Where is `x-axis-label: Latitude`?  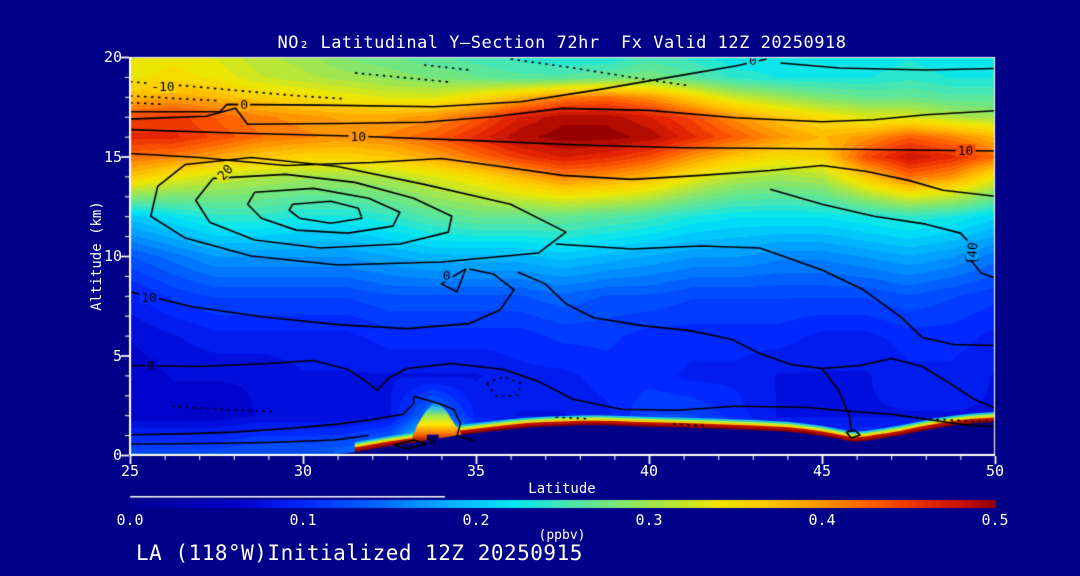 x-axis-label: Latitude is located at coordinates (562, 489).